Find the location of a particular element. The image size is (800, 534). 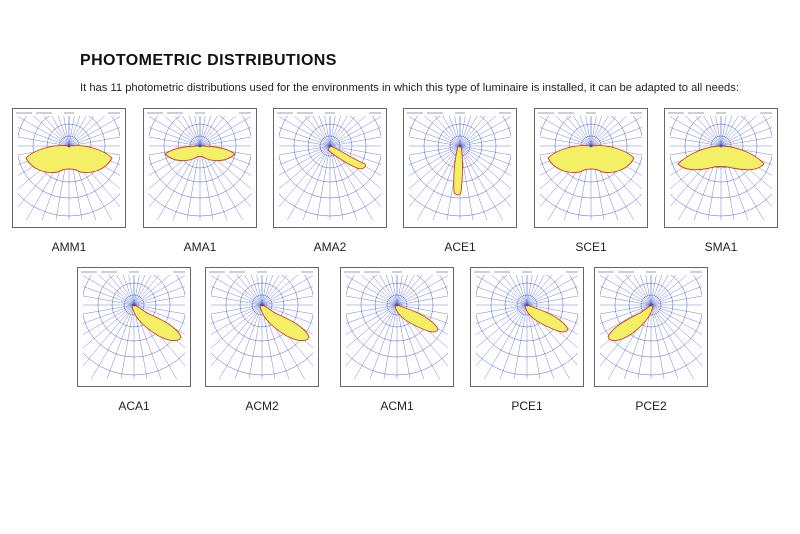

polar-diagram-sce1 is located at coordinates (591, 168).